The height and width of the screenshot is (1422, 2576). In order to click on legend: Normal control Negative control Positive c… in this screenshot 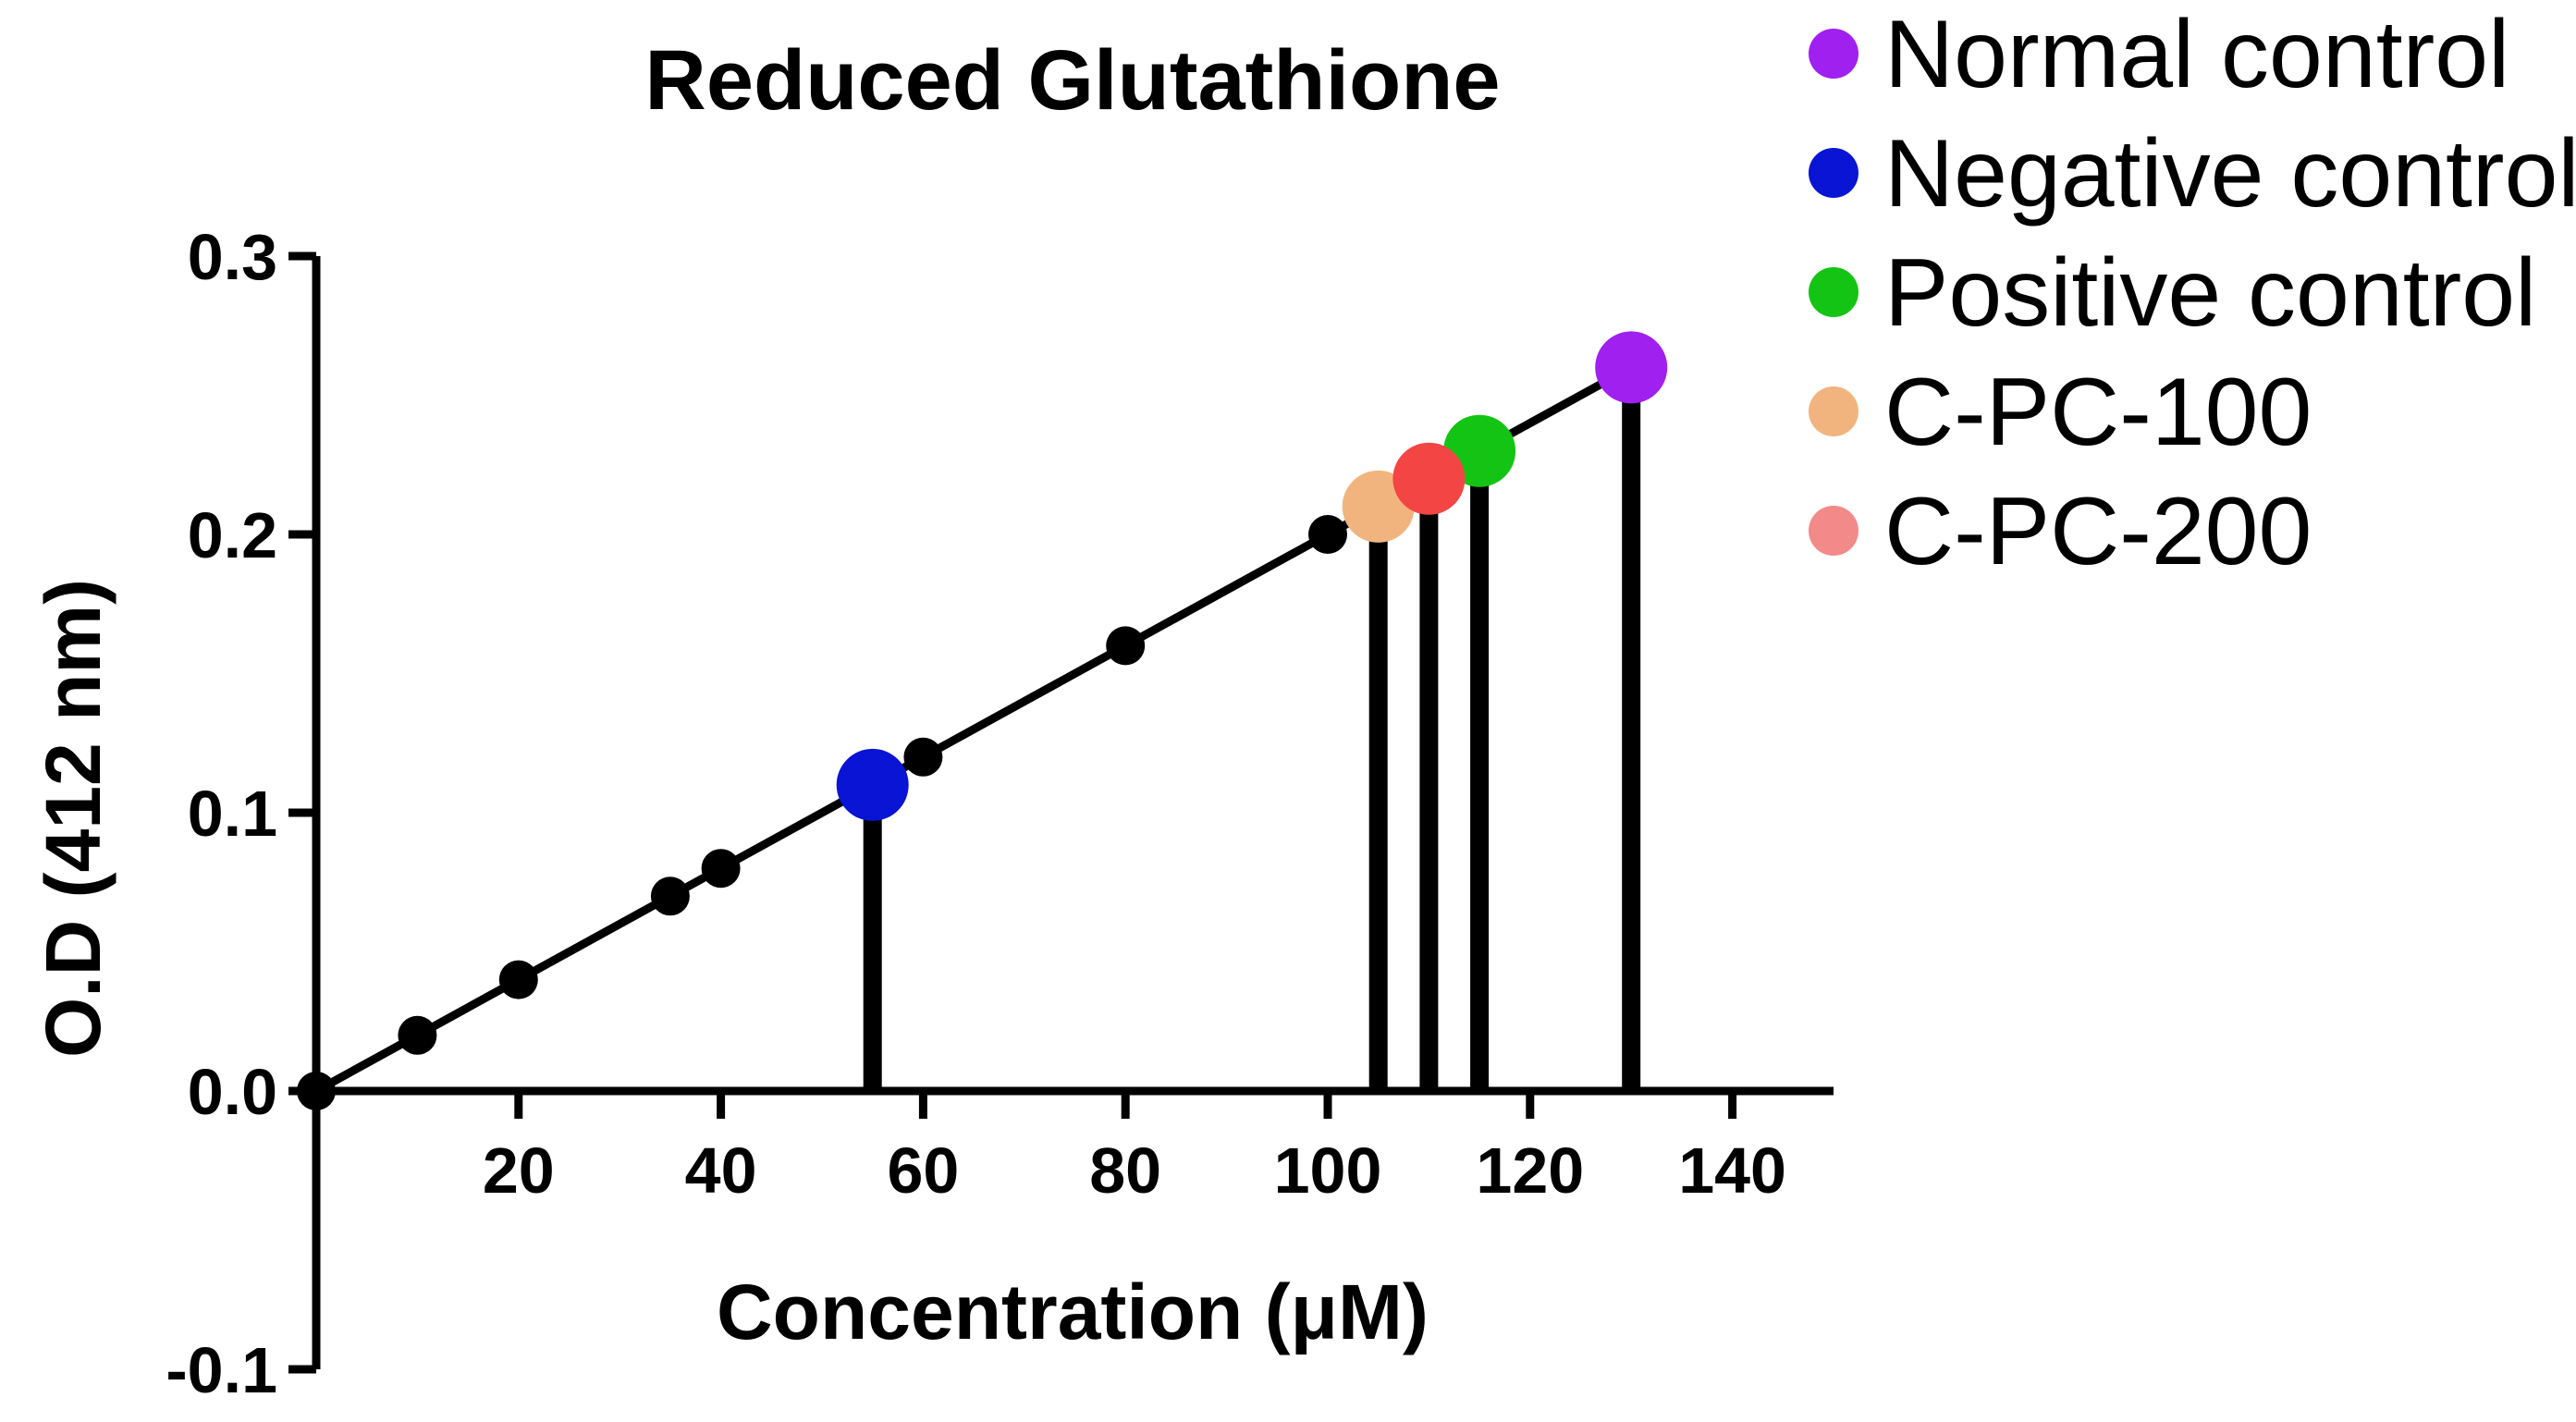, I will do `click(2192, 293)`.